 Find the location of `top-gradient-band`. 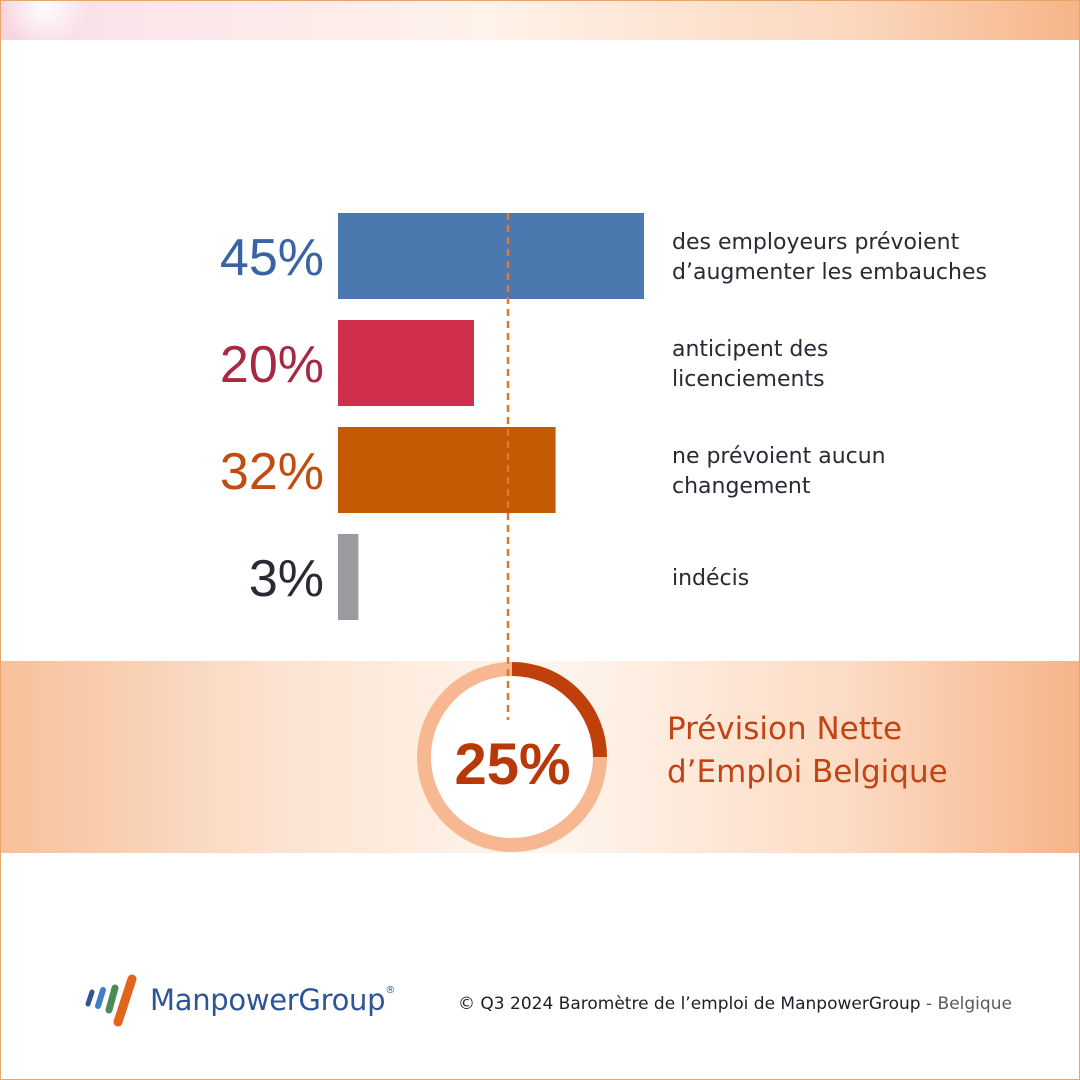

top-gradient-band is located at coordinates (540, 20).